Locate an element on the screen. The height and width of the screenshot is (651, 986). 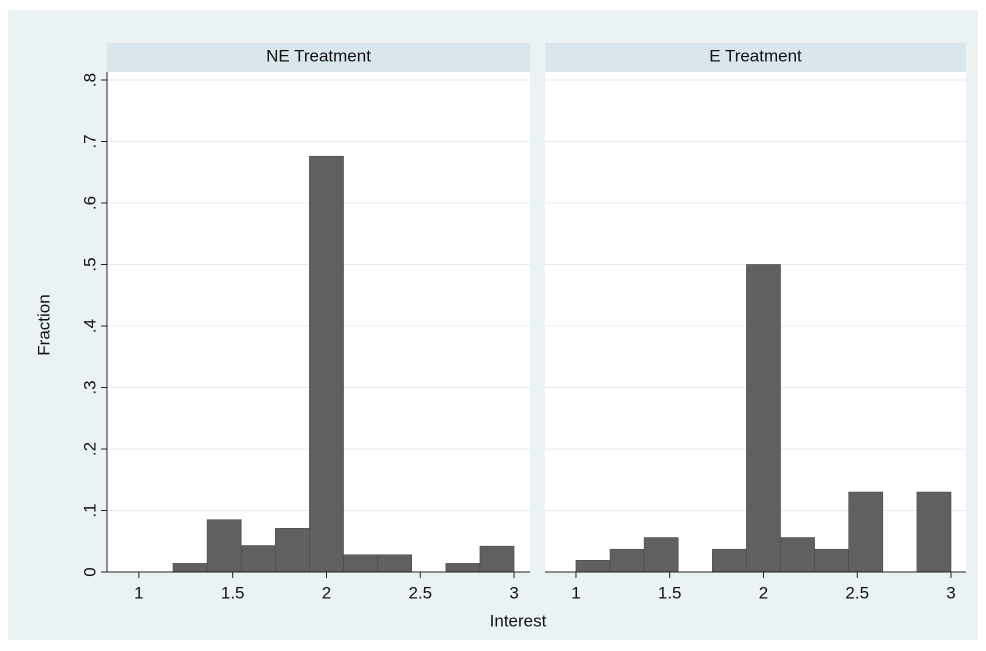
y-tick-label: .4 is located at coordinates (89, 326).